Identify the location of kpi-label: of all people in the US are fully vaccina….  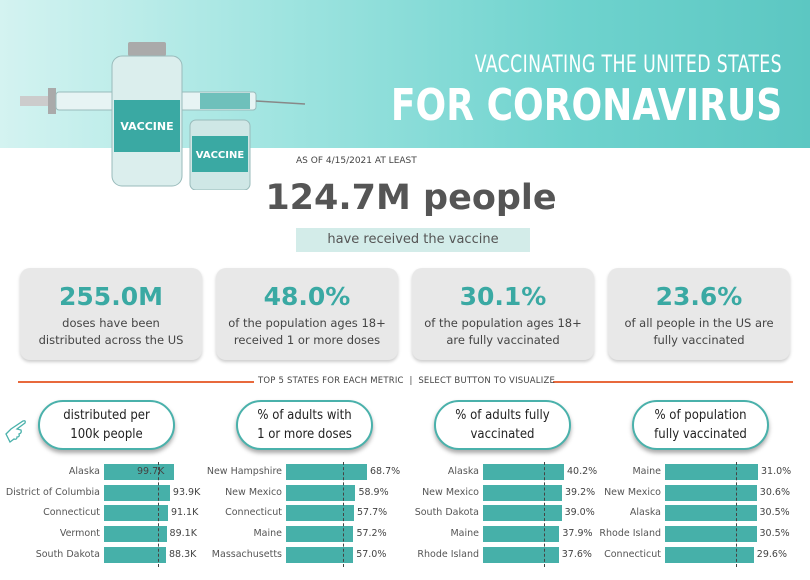
(699, 331).